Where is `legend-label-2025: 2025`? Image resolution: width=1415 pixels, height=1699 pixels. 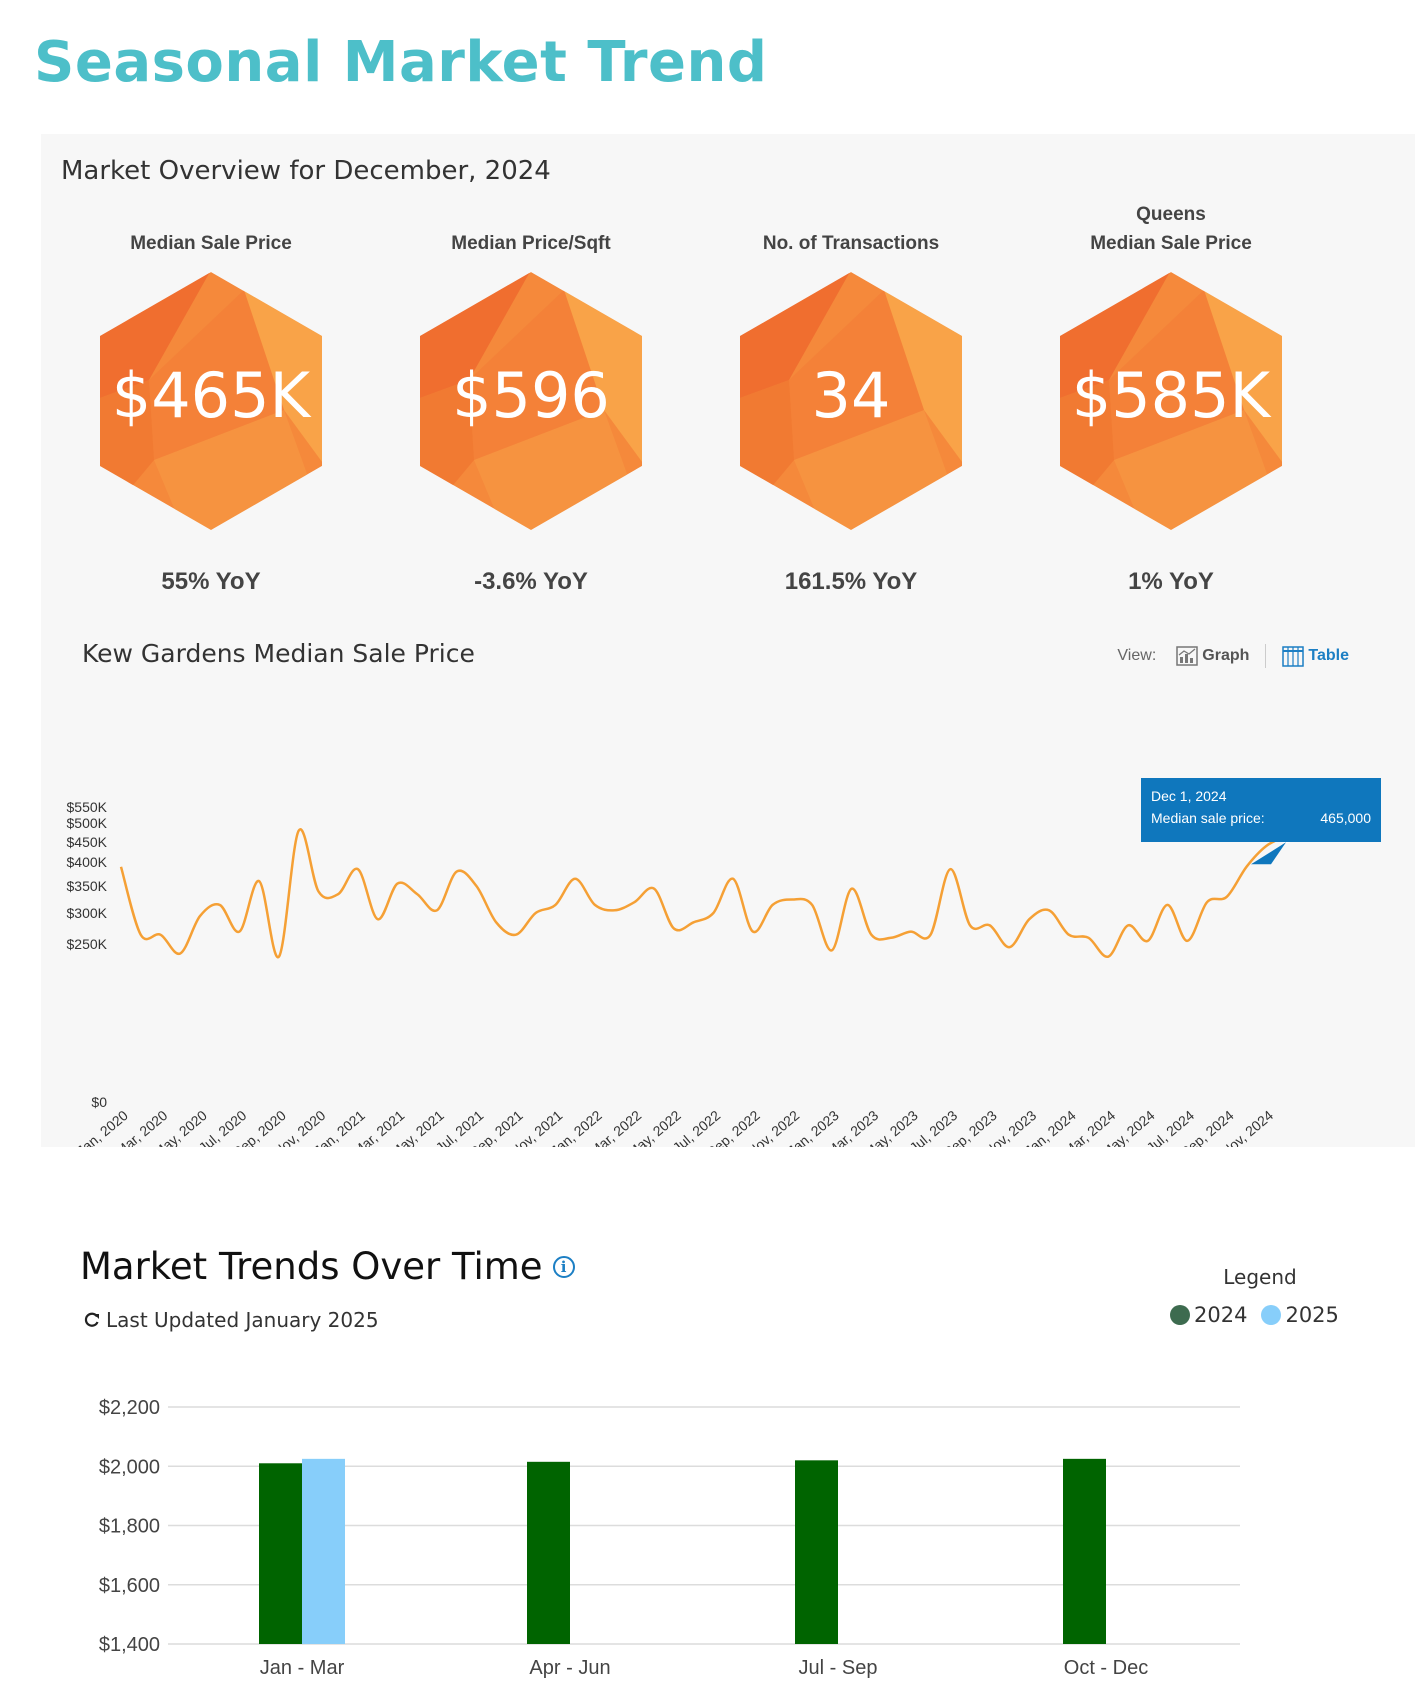
legend-label-2025: 2025 is located at coordinates (1312, 1315).